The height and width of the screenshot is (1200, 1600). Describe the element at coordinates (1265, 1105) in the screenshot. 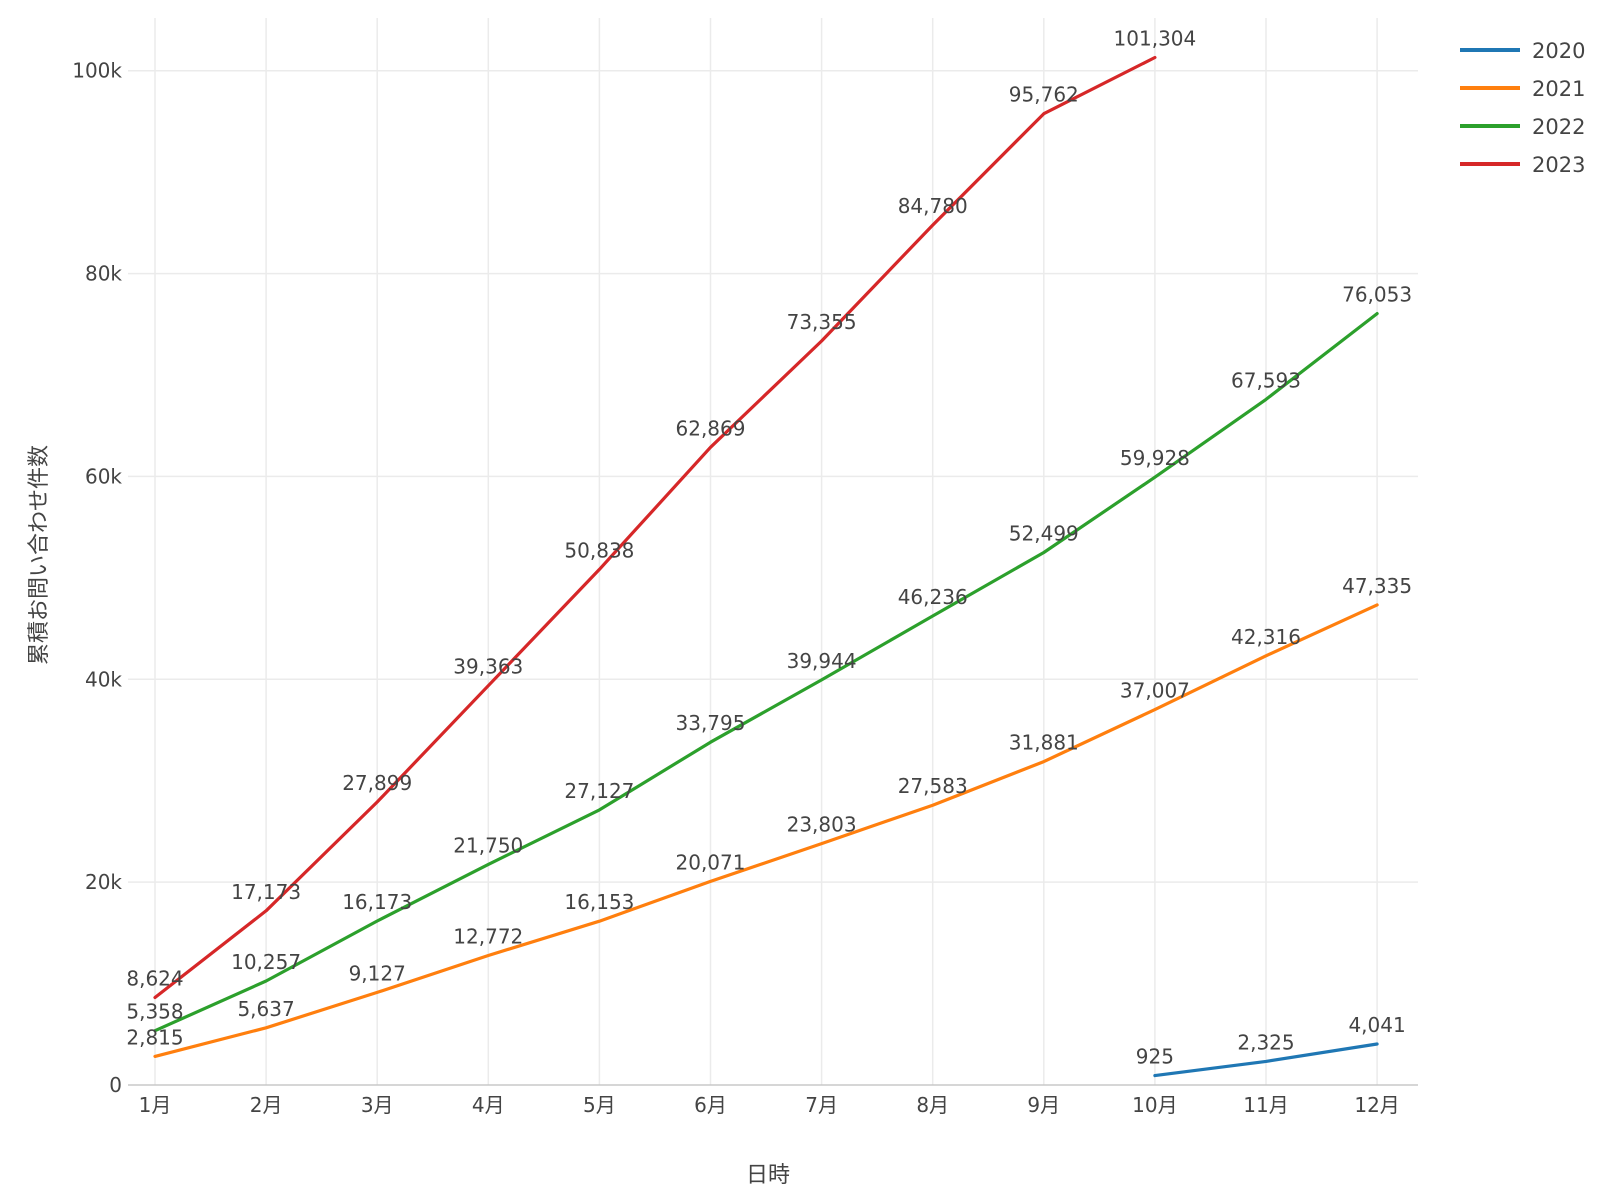

I see `x-tick-label: 11月` at that location.